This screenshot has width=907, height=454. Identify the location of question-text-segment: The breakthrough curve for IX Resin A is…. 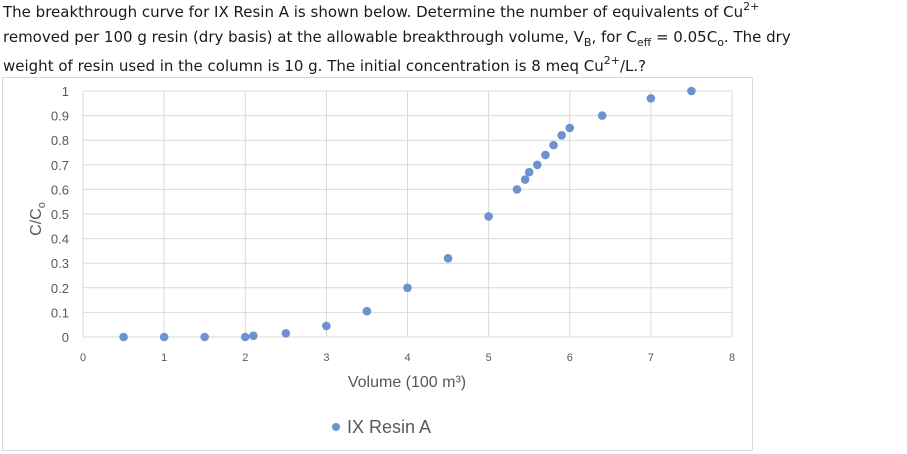
(373, 12).